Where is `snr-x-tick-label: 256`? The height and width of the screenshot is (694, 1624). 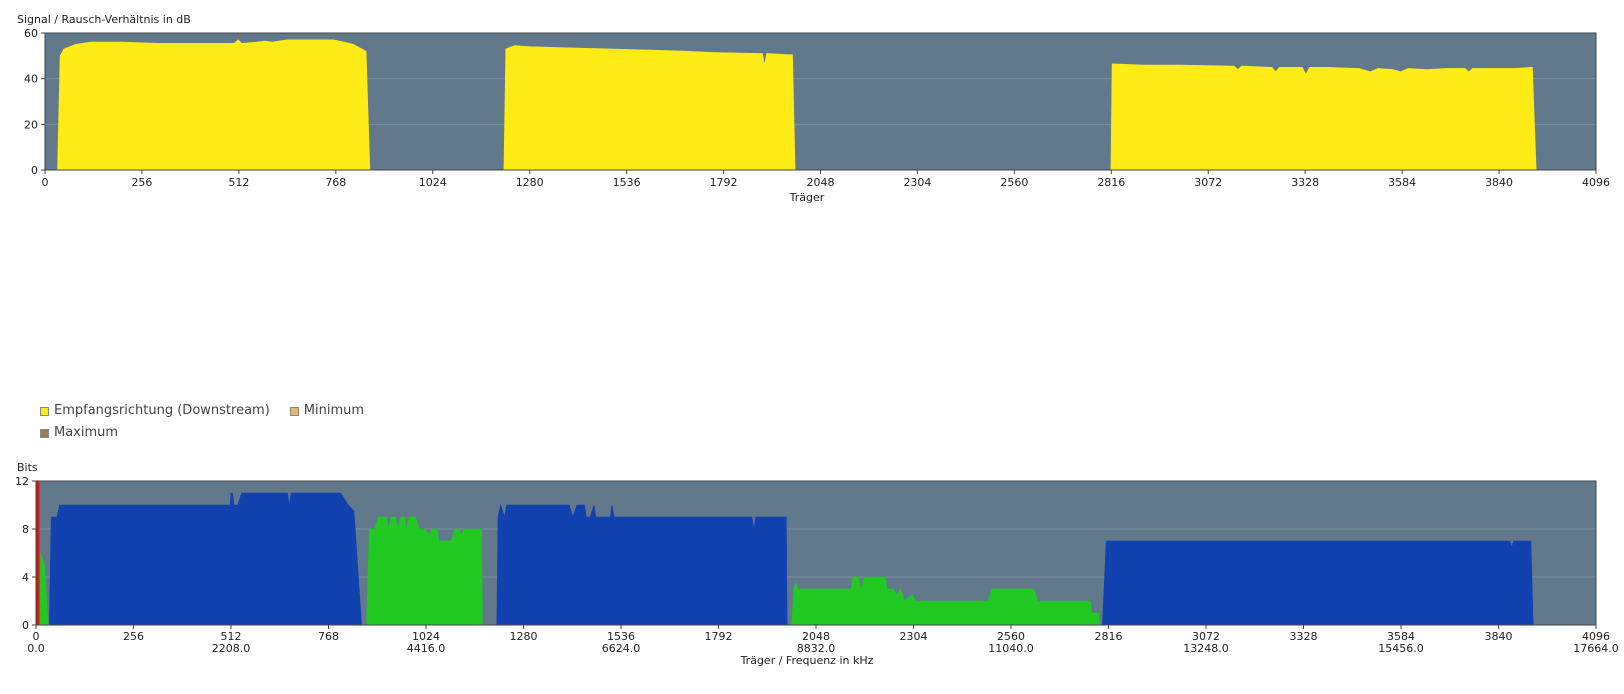
snr-x-tick-label: 256 is located at coordinates (141, 182).